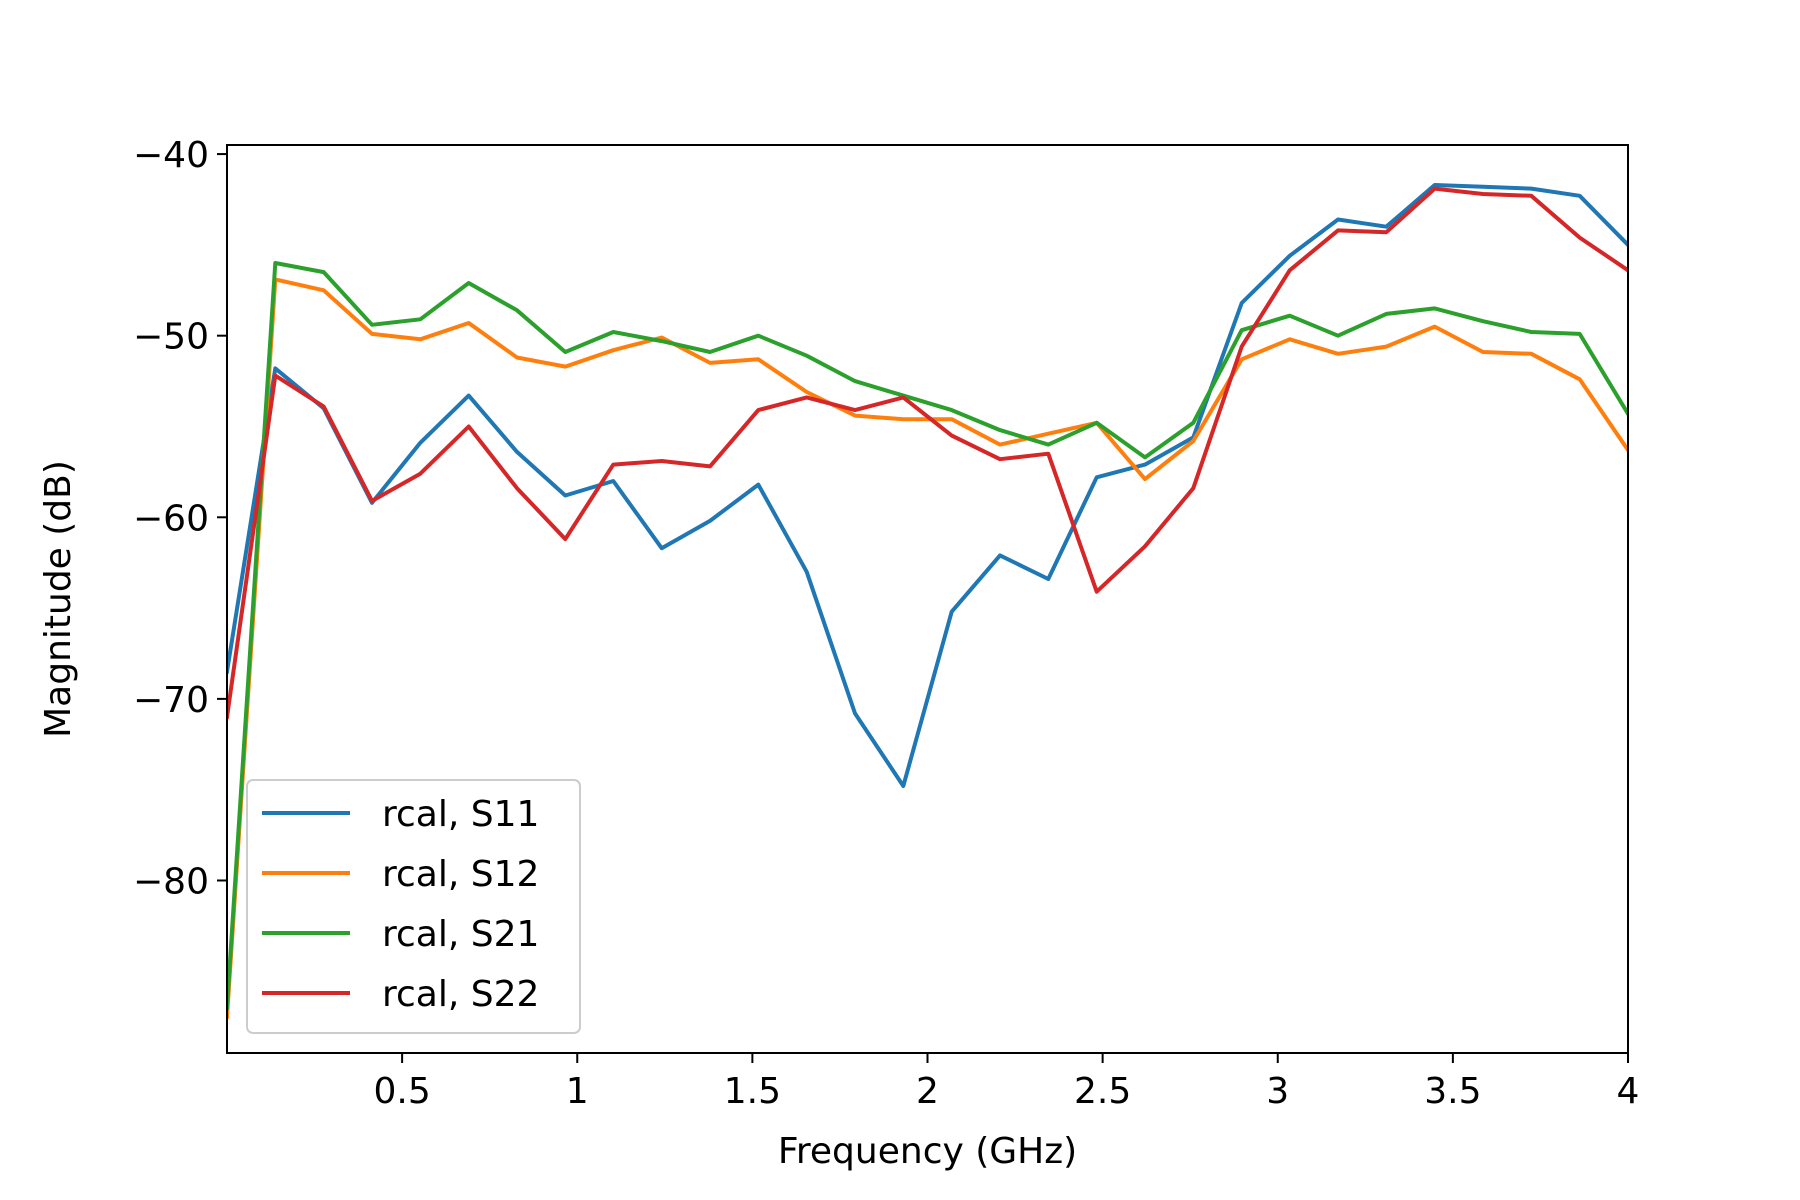 The height and width of the screenshot is (1200, 1800). Describe the element at coordinates (460, 874) in the screenshot. I see `legend-label: rcal, S12` at that location.